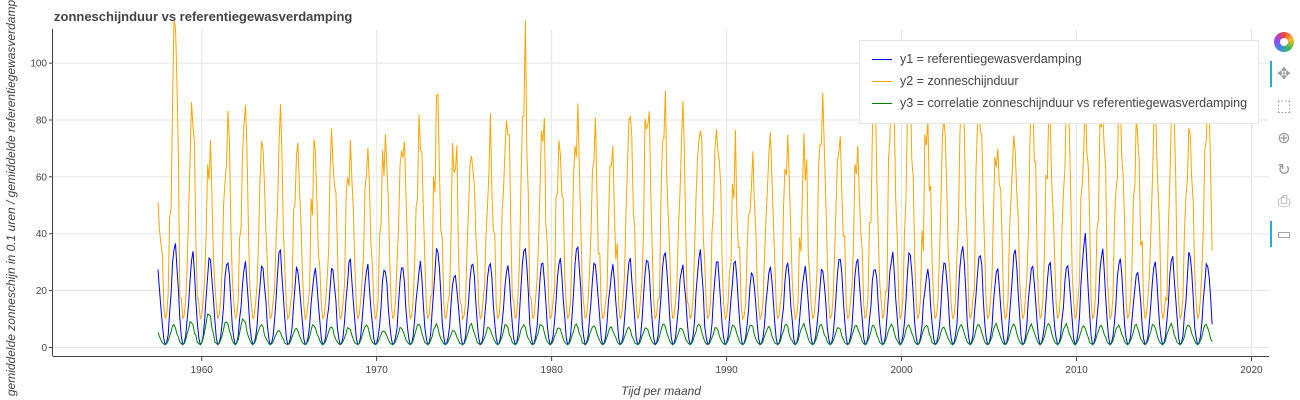 The height and width of the screenshot is (400, 1300). Describe the element at coordinates (552, 370) in the screenshot. I see `x-tick-label: 1980` at that location.